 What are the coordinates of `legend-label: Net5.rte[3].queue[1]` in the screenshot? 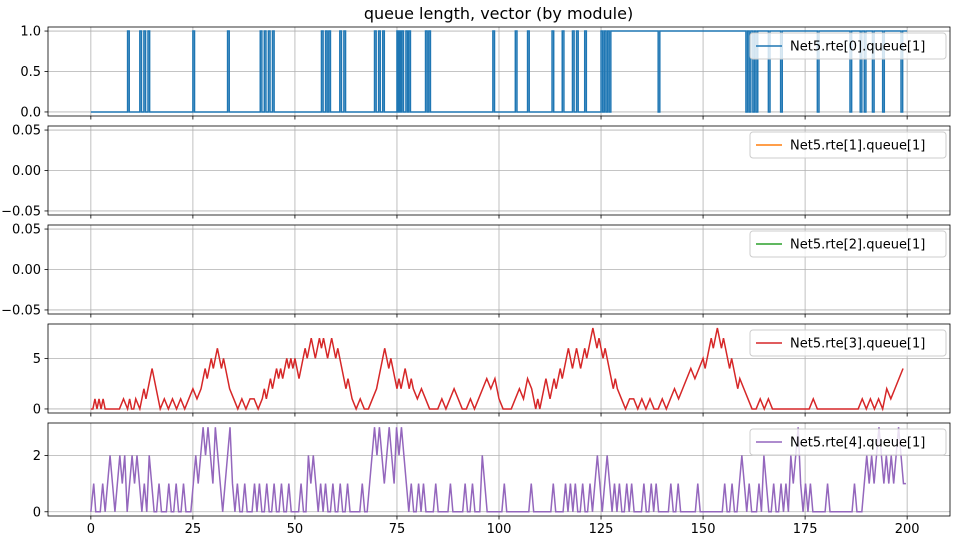 It's located at (857, 344).